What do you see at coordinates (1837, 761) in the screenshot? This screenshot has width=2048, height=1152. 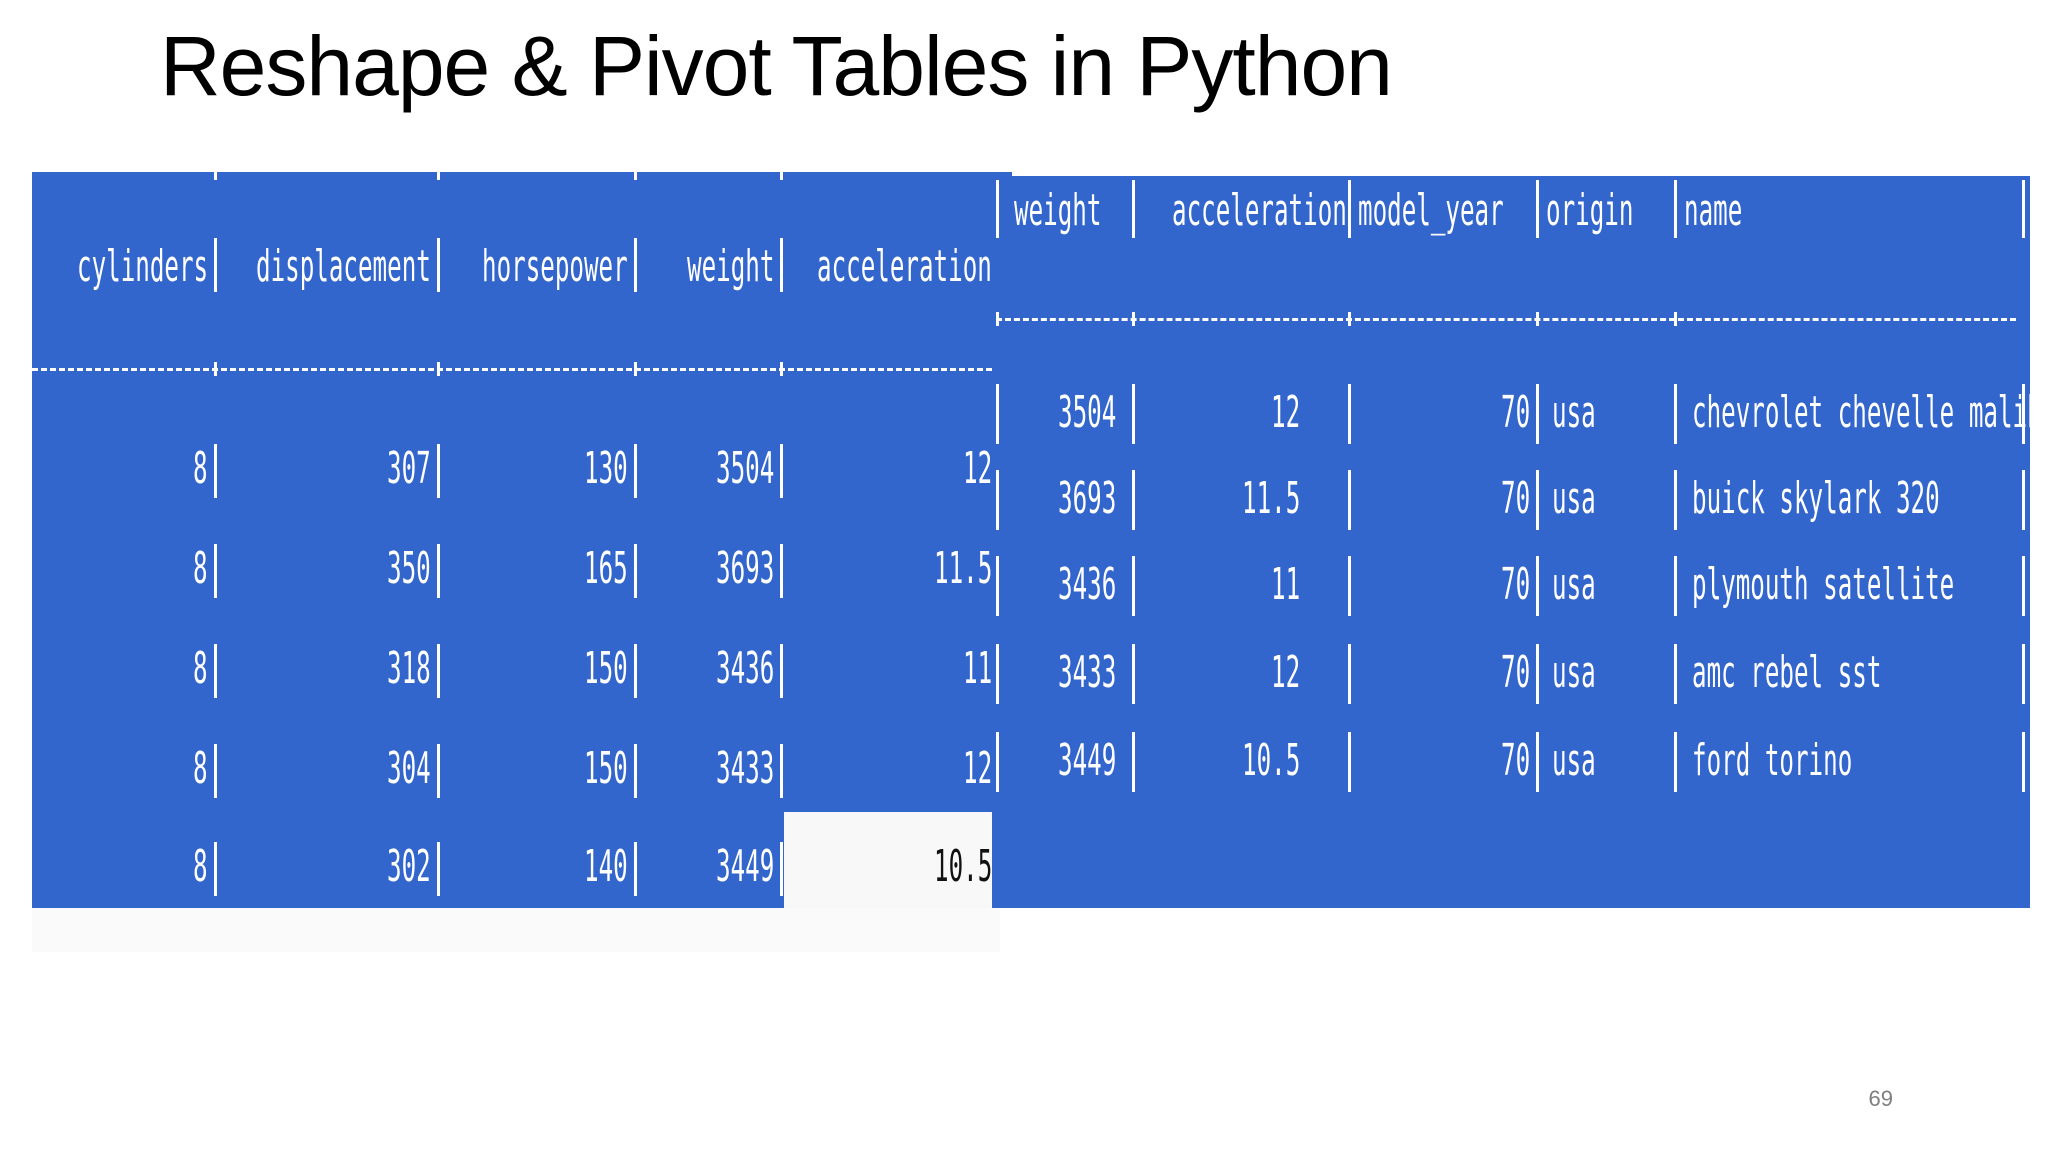 I see `table-cell: ford torino` at bounding box center [1837, 761].